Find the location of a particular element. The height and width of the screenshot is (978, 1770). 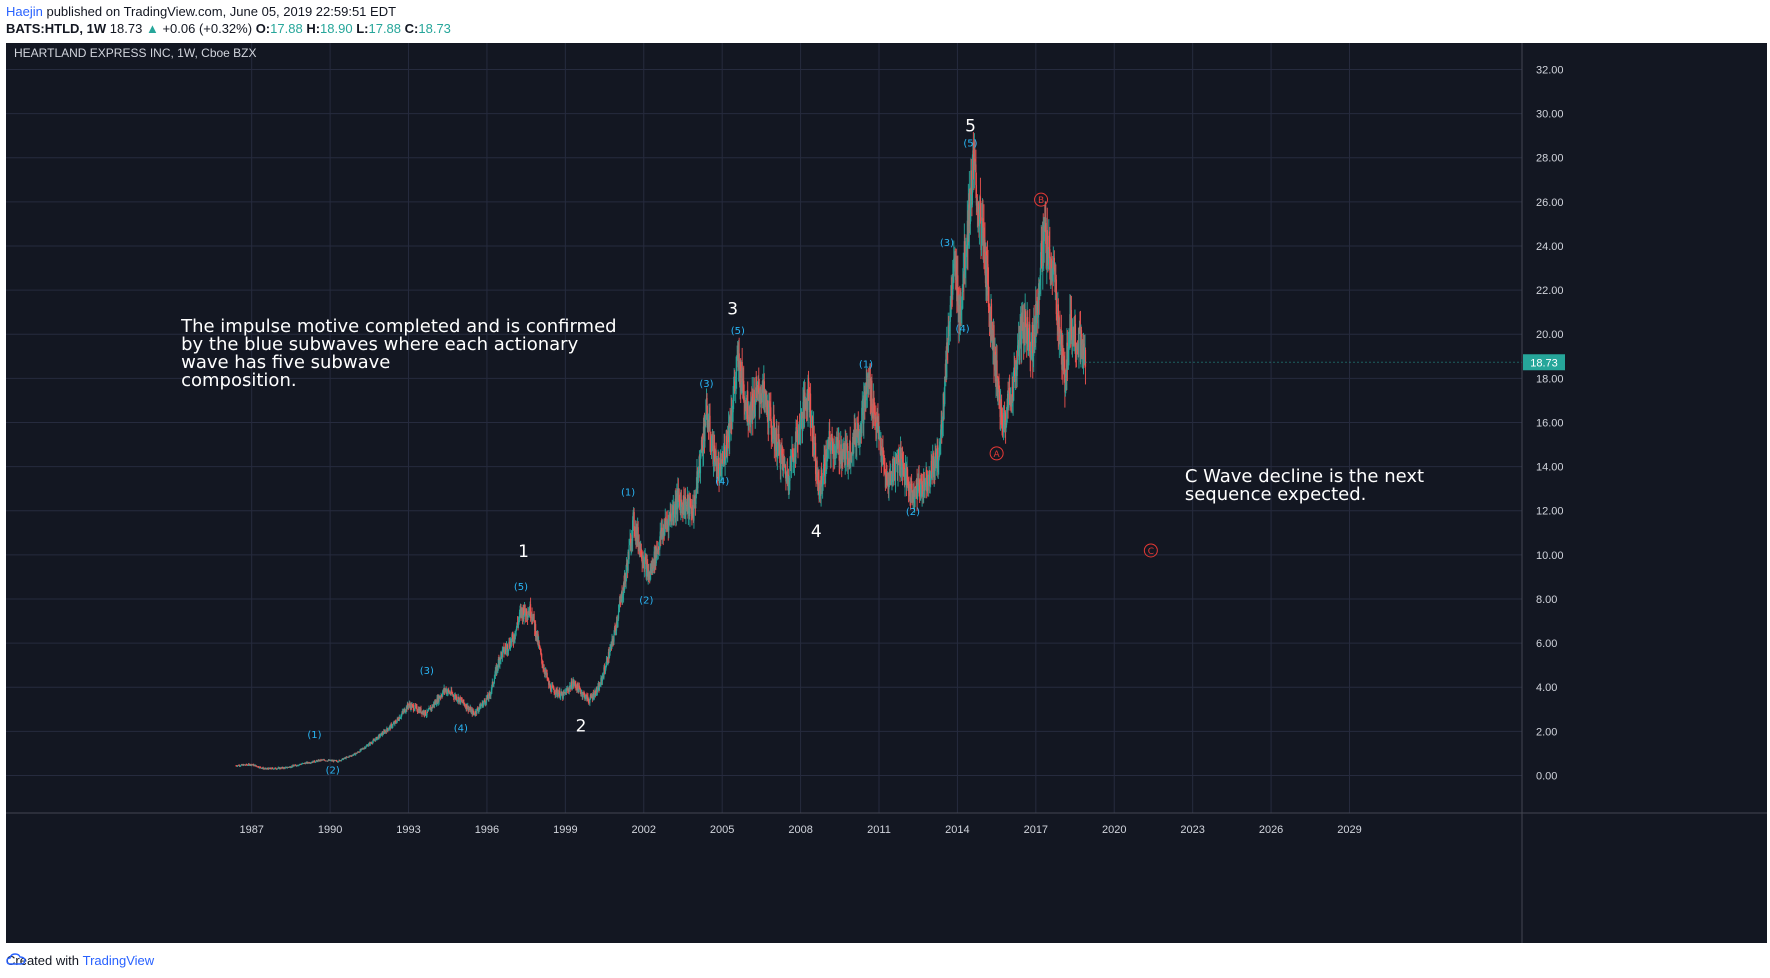

x-tick-label: 2023 is located at coordinates (1192, 830).